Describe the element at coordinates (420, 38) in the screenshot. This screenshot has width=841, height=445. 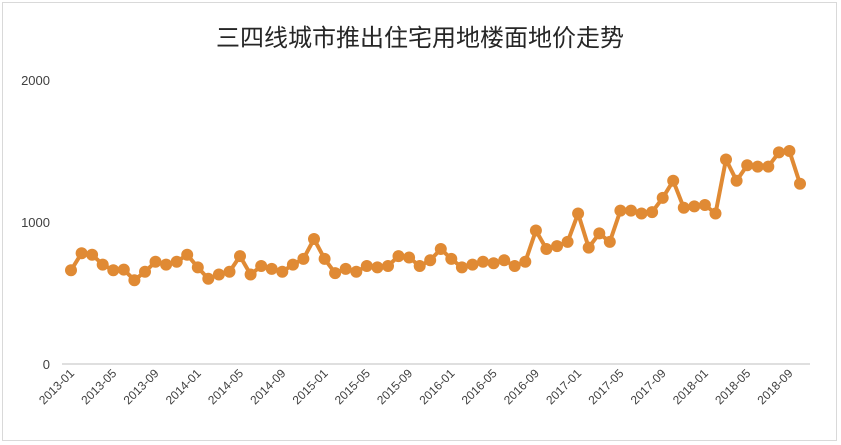
I see `chart-title: 三四线城市推出住宅用地楼面地价走势` at that location.